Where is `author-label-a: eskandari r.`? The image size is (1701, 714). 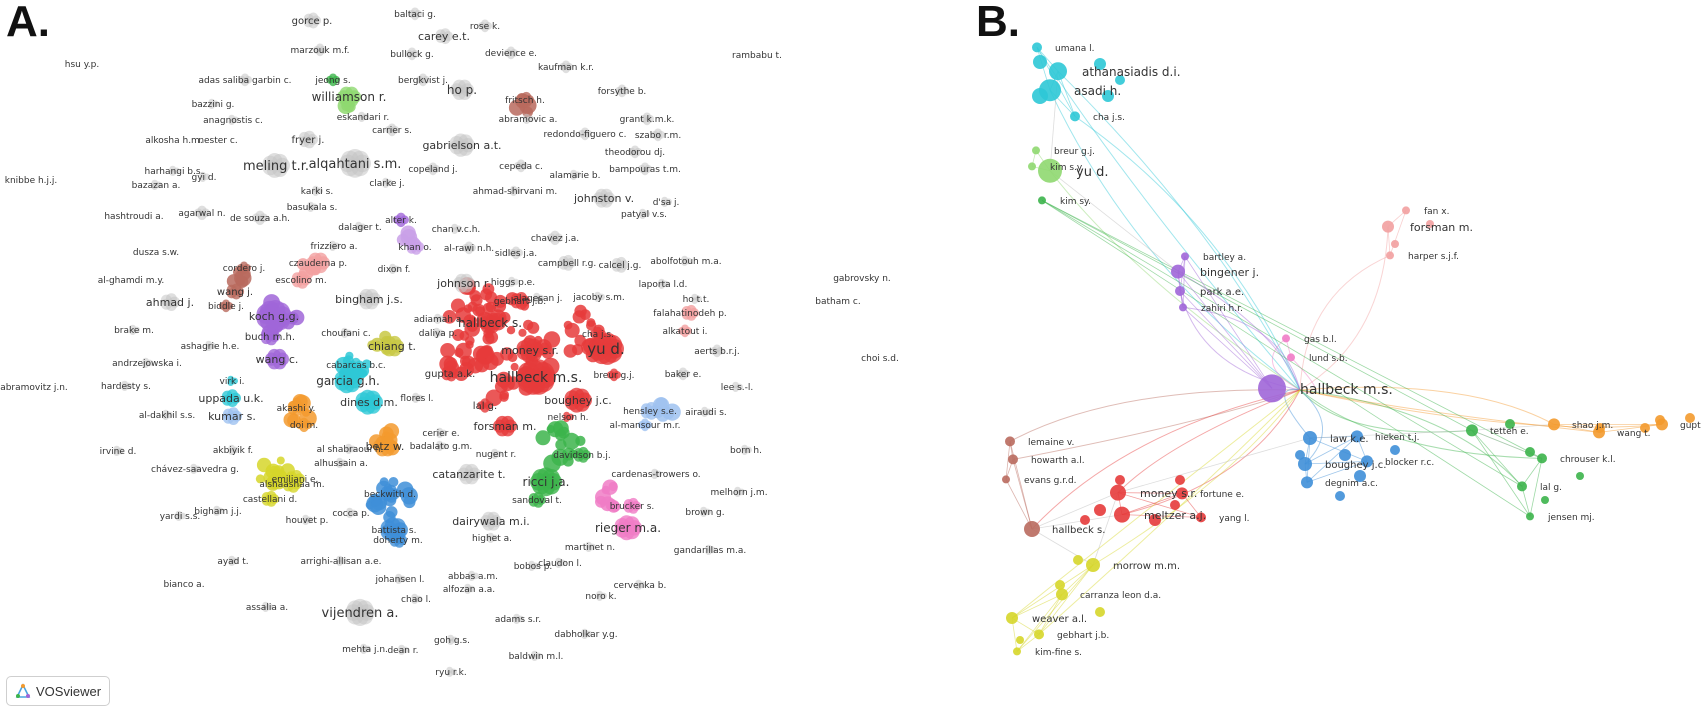
author-label-a: eskandari r. is located at coordinates (363, 118).